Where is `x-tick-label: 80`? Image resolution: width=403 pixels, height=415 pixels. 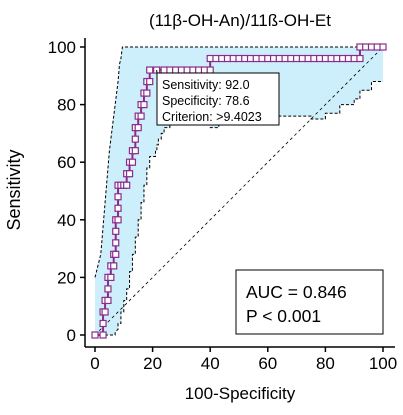
x-tick-label: 80 is located at coordinates (325, 363).